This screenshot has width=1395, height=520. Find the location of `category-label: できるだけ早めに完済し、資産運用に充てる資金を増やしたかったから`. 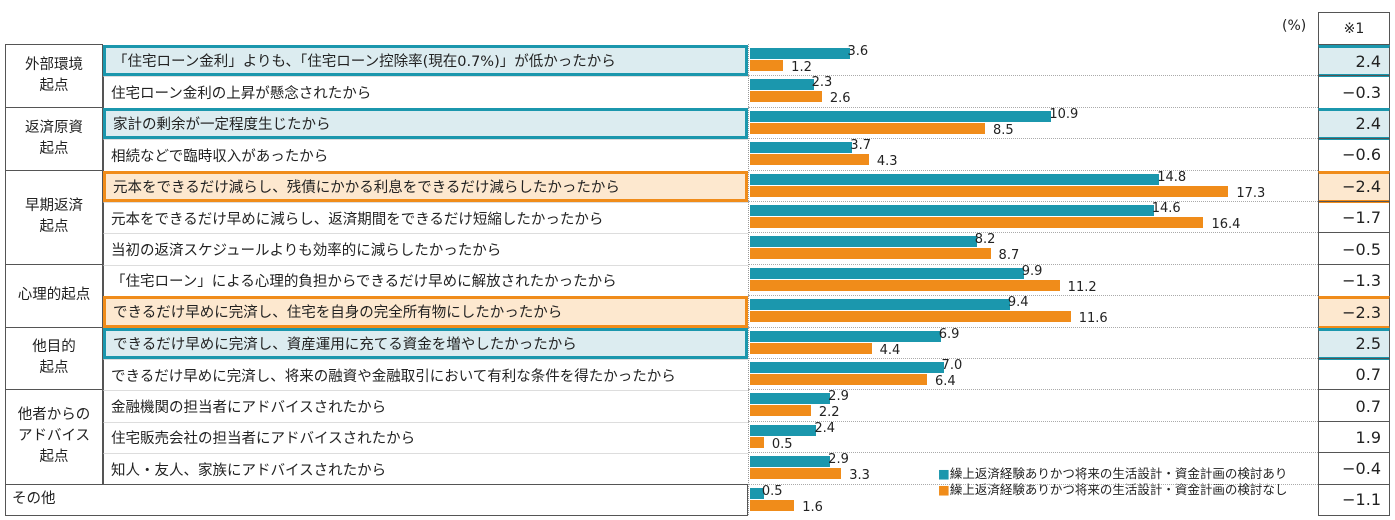

category-label: できるだけ早めに完済し、資産運用に充てる資金を増やしたかったから is located at coordinates (425, 343).